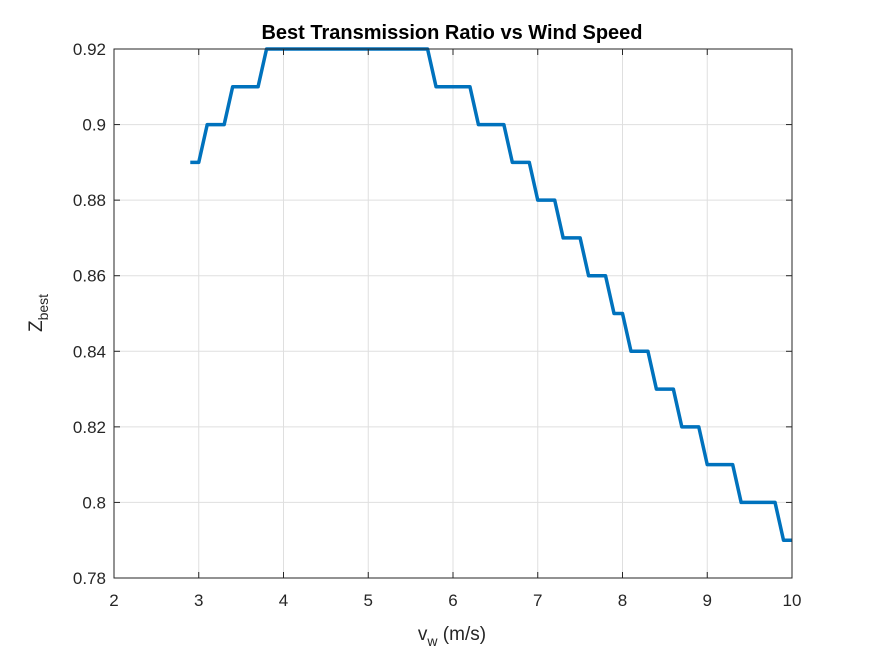  Describe the element at coordinates (423, 634) in the screenshot. I see `x-axis-label-main: v` at that location.